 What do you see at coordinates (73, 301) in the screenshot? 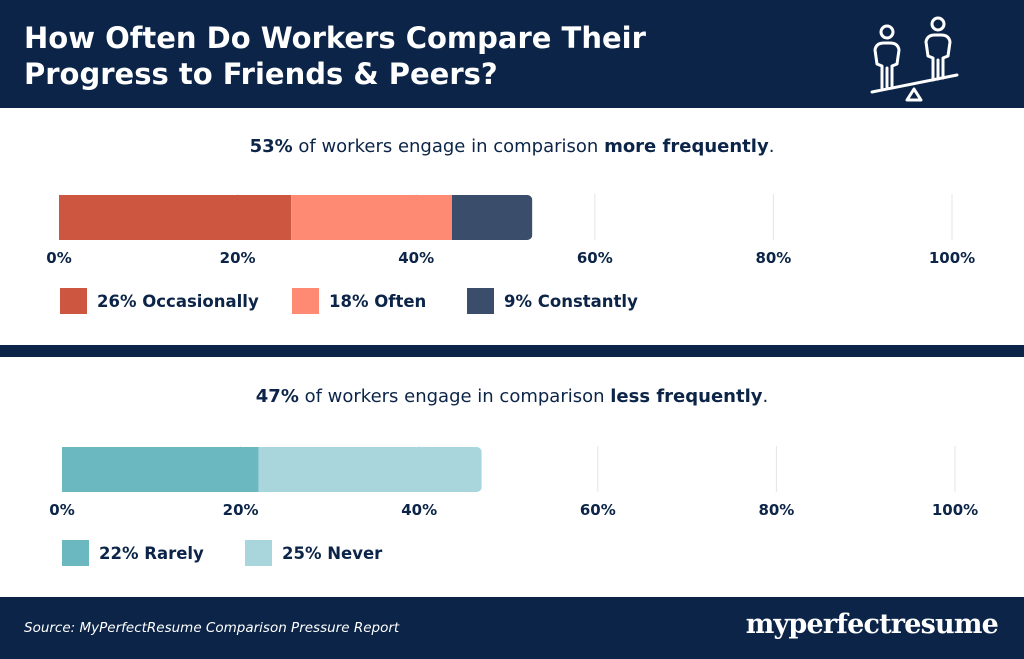
I see `legend-swatch-occasionally` at bounding box center [73, 301].